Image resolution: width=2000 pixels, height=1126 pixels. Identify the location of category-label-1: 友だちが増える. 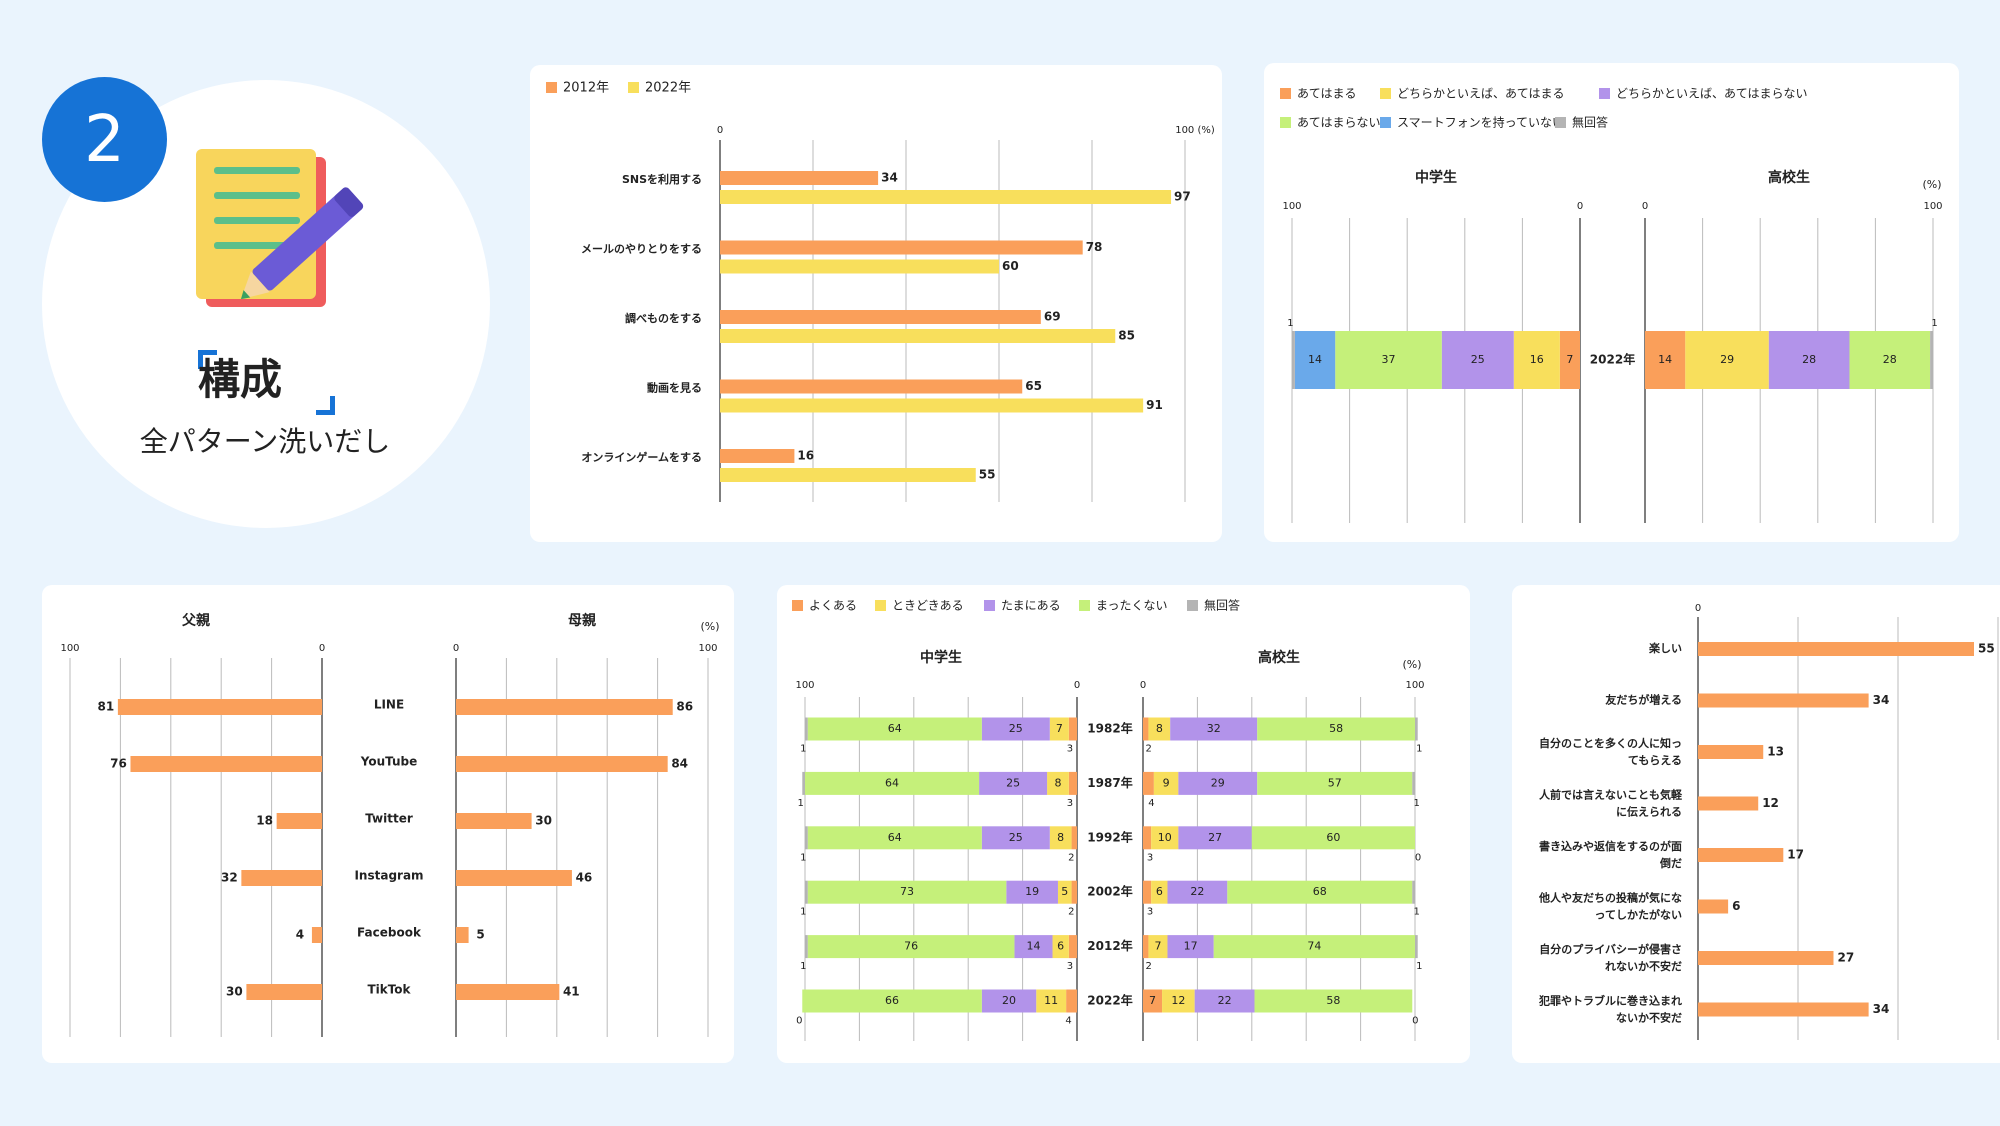
(1643, 700).